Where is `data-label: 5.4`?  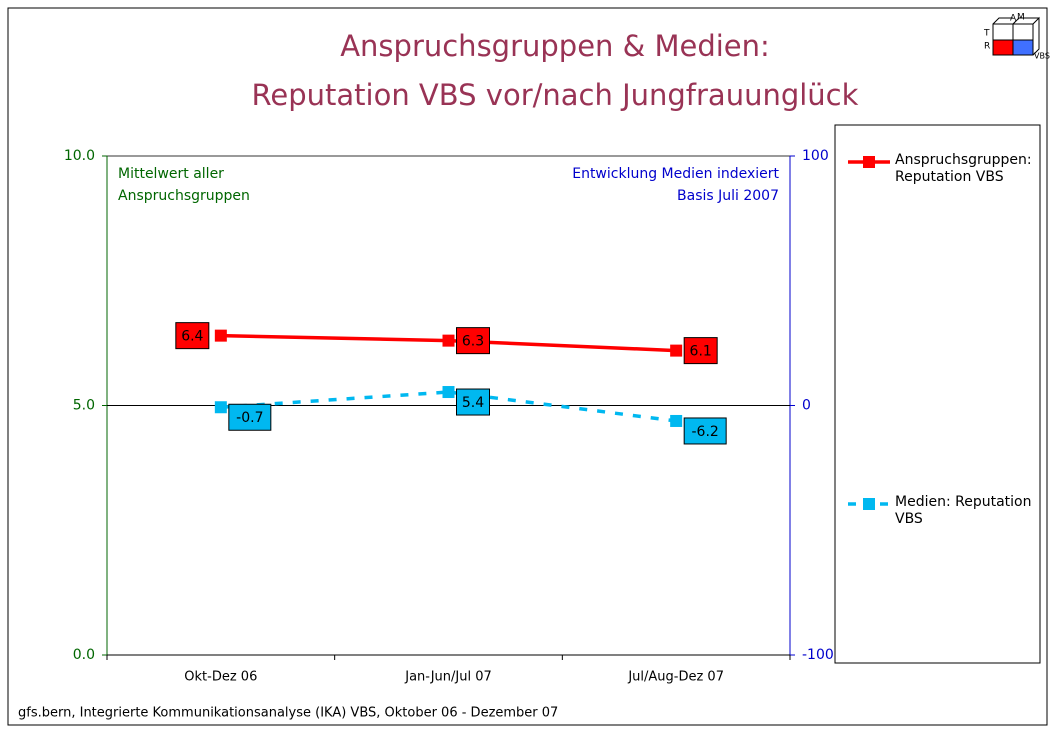
data-label: 5.4 is located at coordinates (473, 403).